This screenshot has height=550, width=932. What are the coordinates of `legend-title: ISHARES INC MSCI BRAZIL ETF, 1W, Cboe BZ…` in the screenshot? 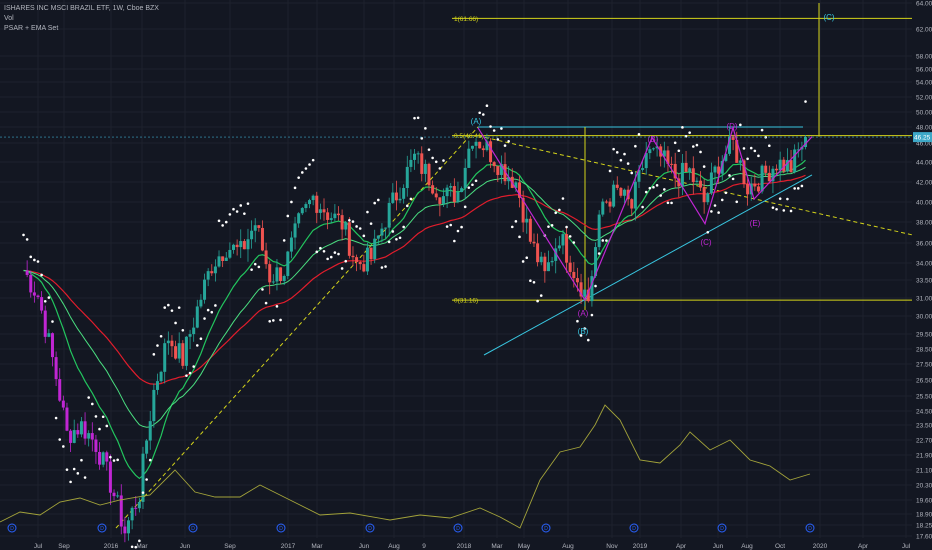 It's located at (81, 8).